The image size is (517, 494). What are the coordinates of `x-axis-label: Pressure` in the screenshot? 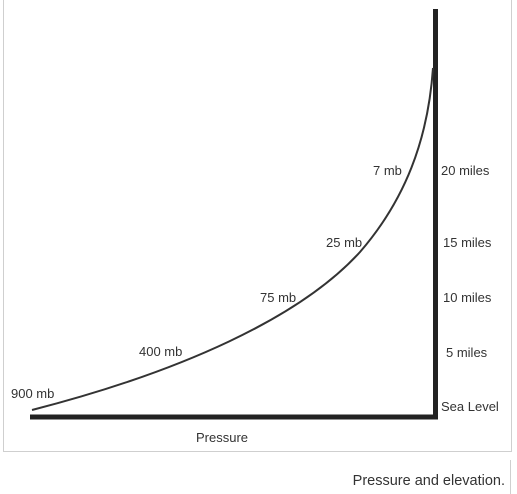 It's located at (222, 437).